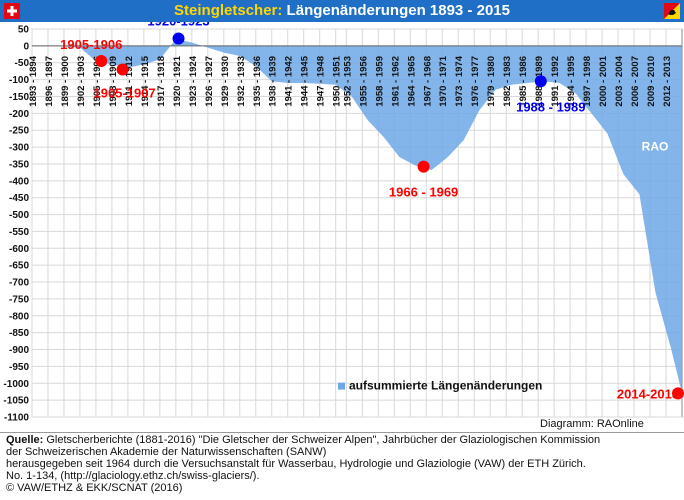 The image size is (684, 500). Describe the element at coordinates (411, 80) in the screenshot. I see `x-tick-label: 1964 - 1965` at that location.